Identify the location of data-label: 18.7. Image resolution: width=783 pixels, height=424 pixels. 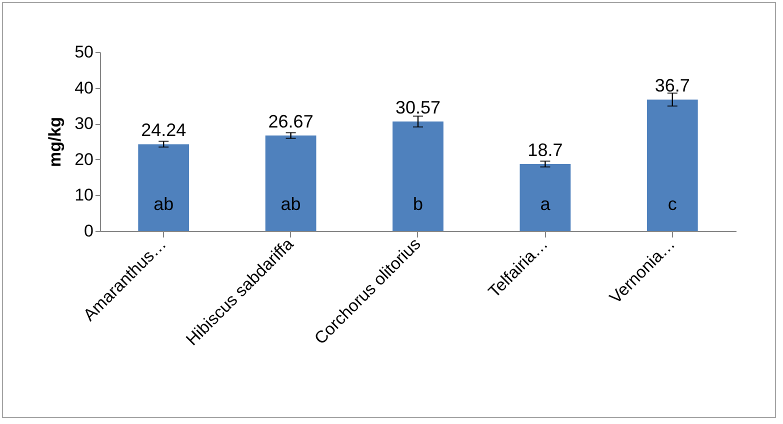
(545, 150).